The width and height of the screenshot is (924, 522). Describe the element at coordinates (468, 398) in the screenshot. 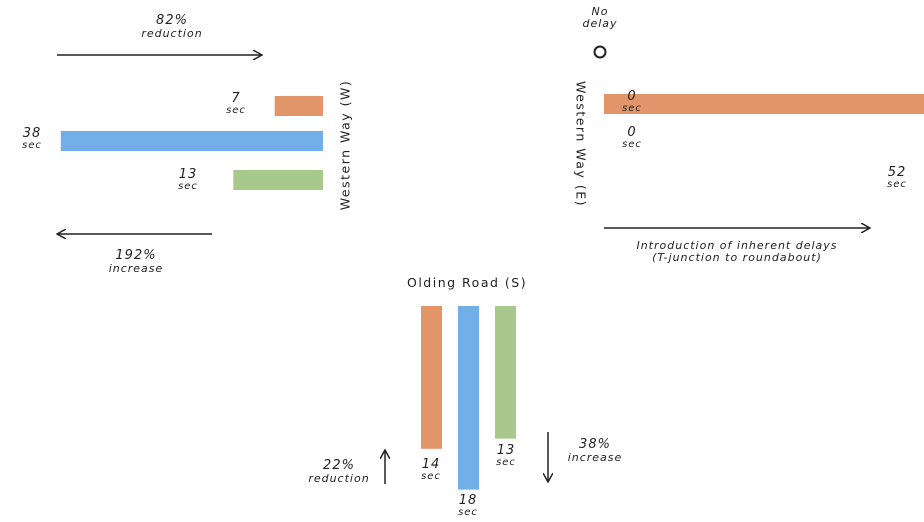

I see `south-bar-blue` at that location.